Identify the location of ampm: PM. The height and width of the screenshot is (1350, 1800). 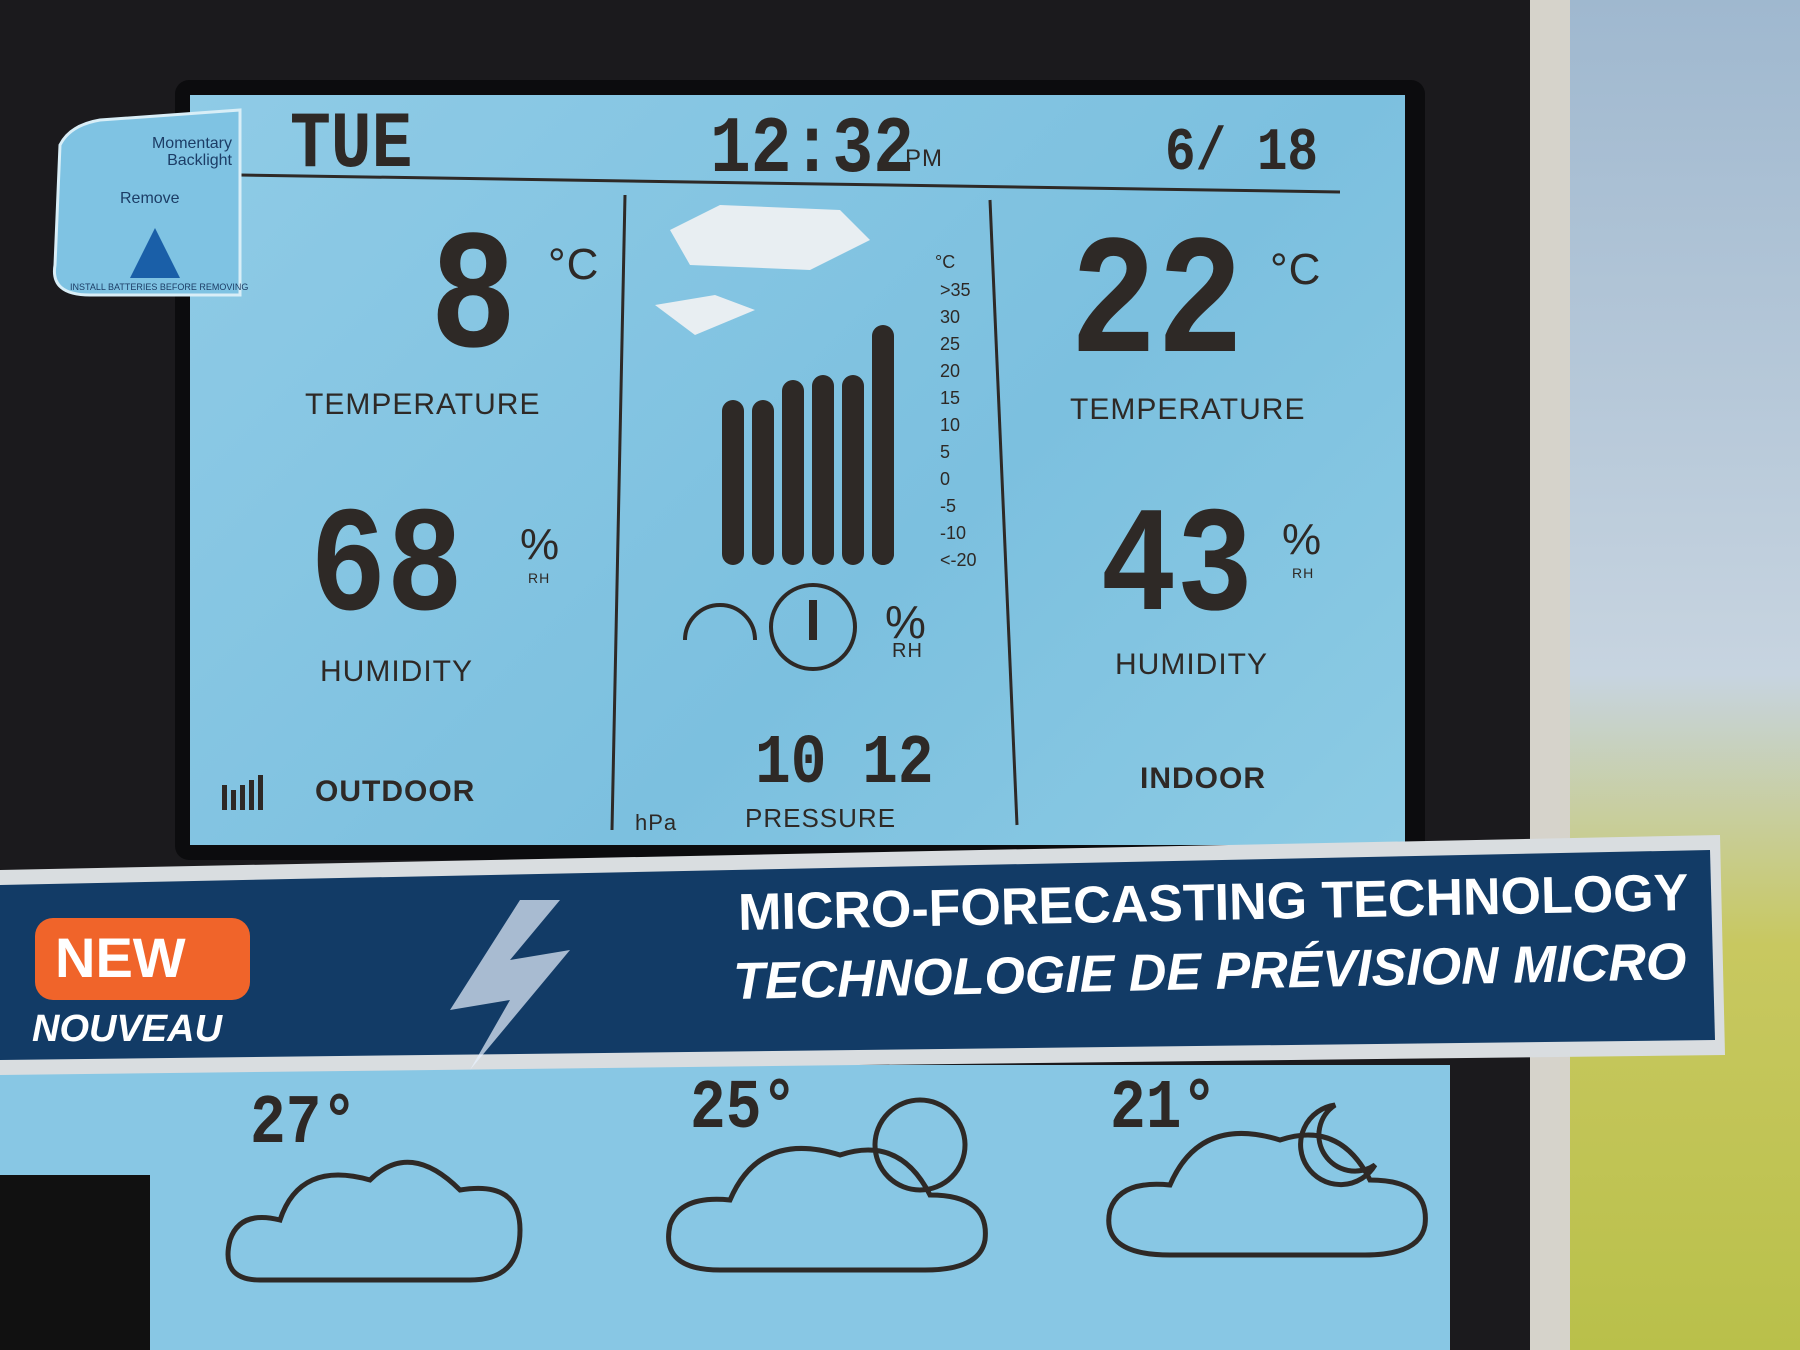
(924, 158).